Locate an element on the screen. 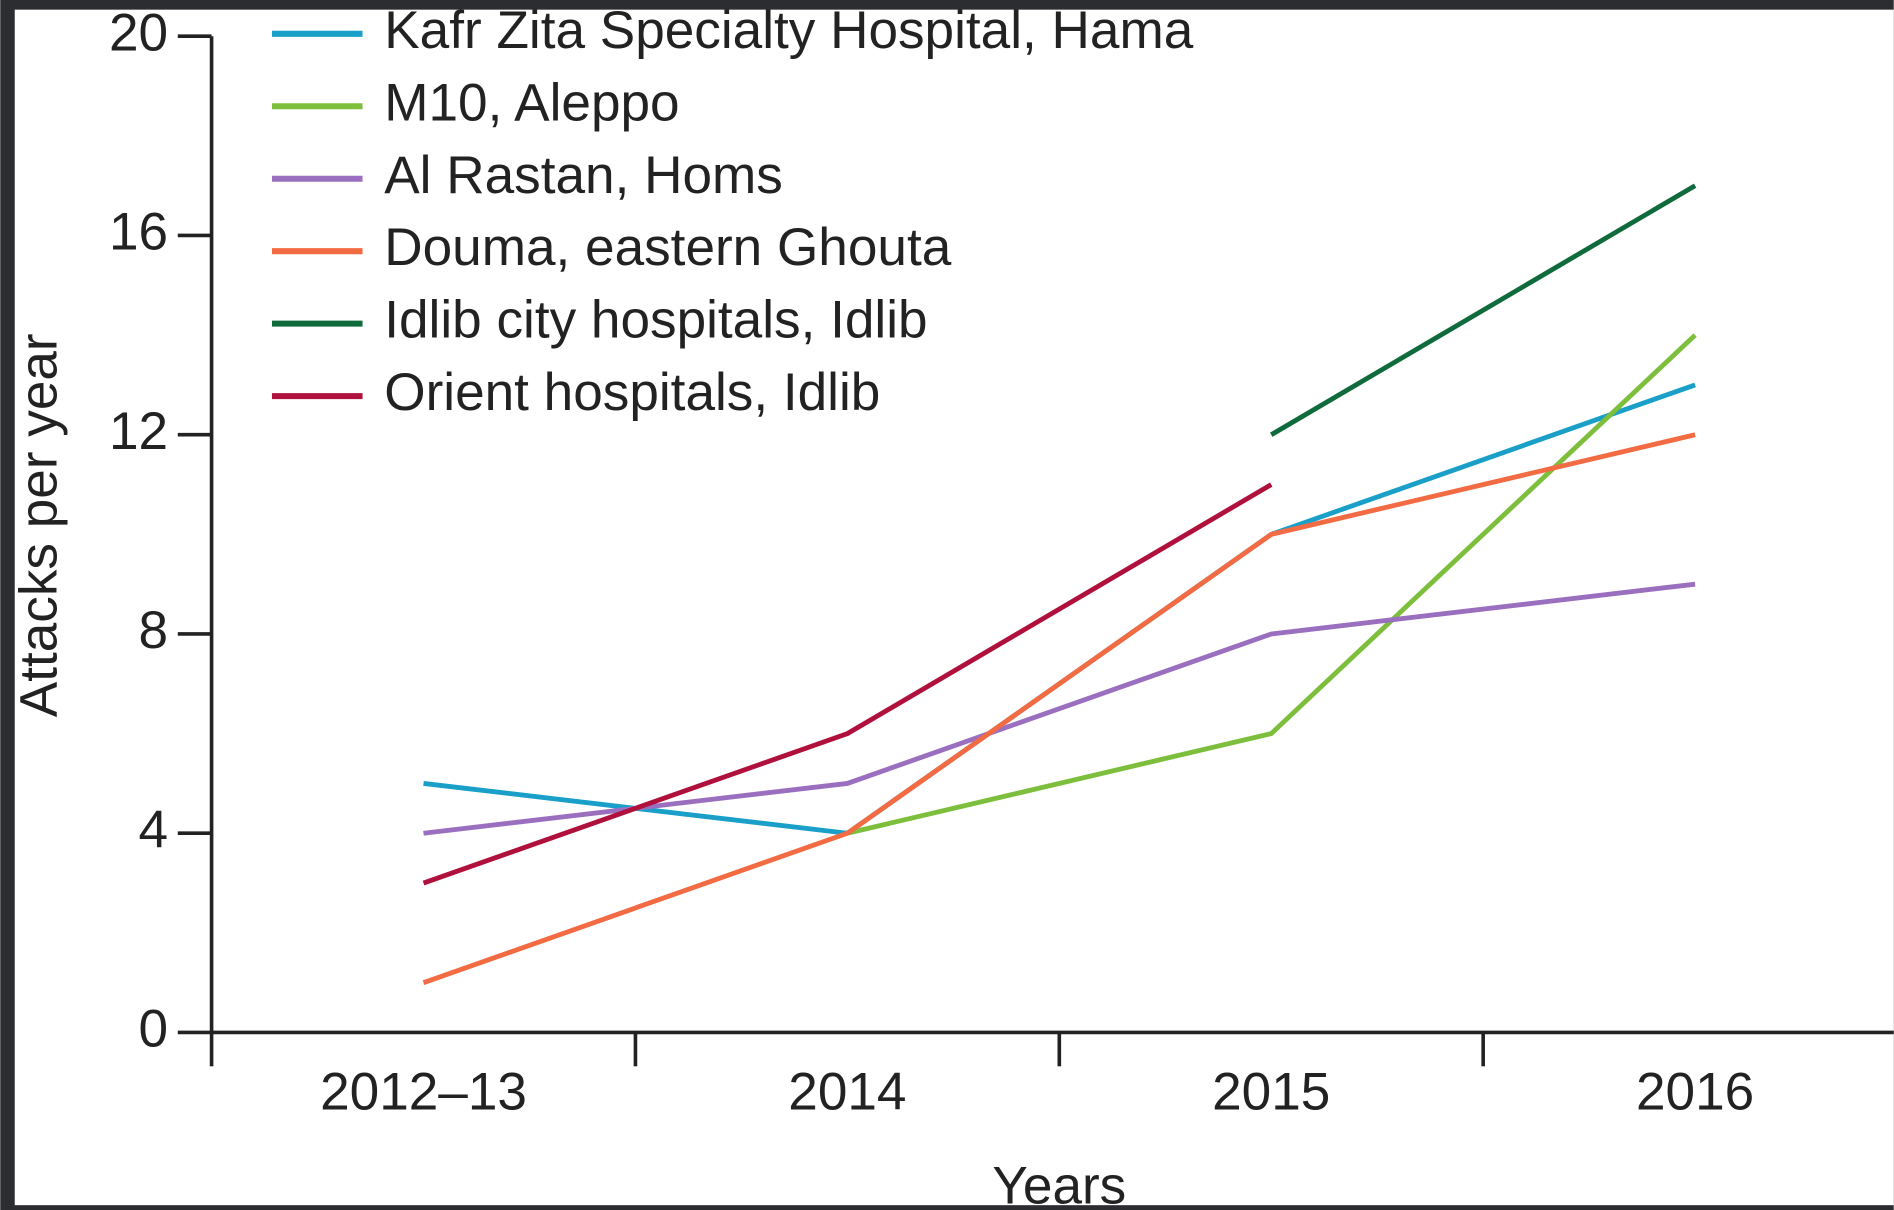 The width and height of the screenshot is (1894, 1210). legend-label: Douma, eastern Ghouta is located at coordinates (667, 247).